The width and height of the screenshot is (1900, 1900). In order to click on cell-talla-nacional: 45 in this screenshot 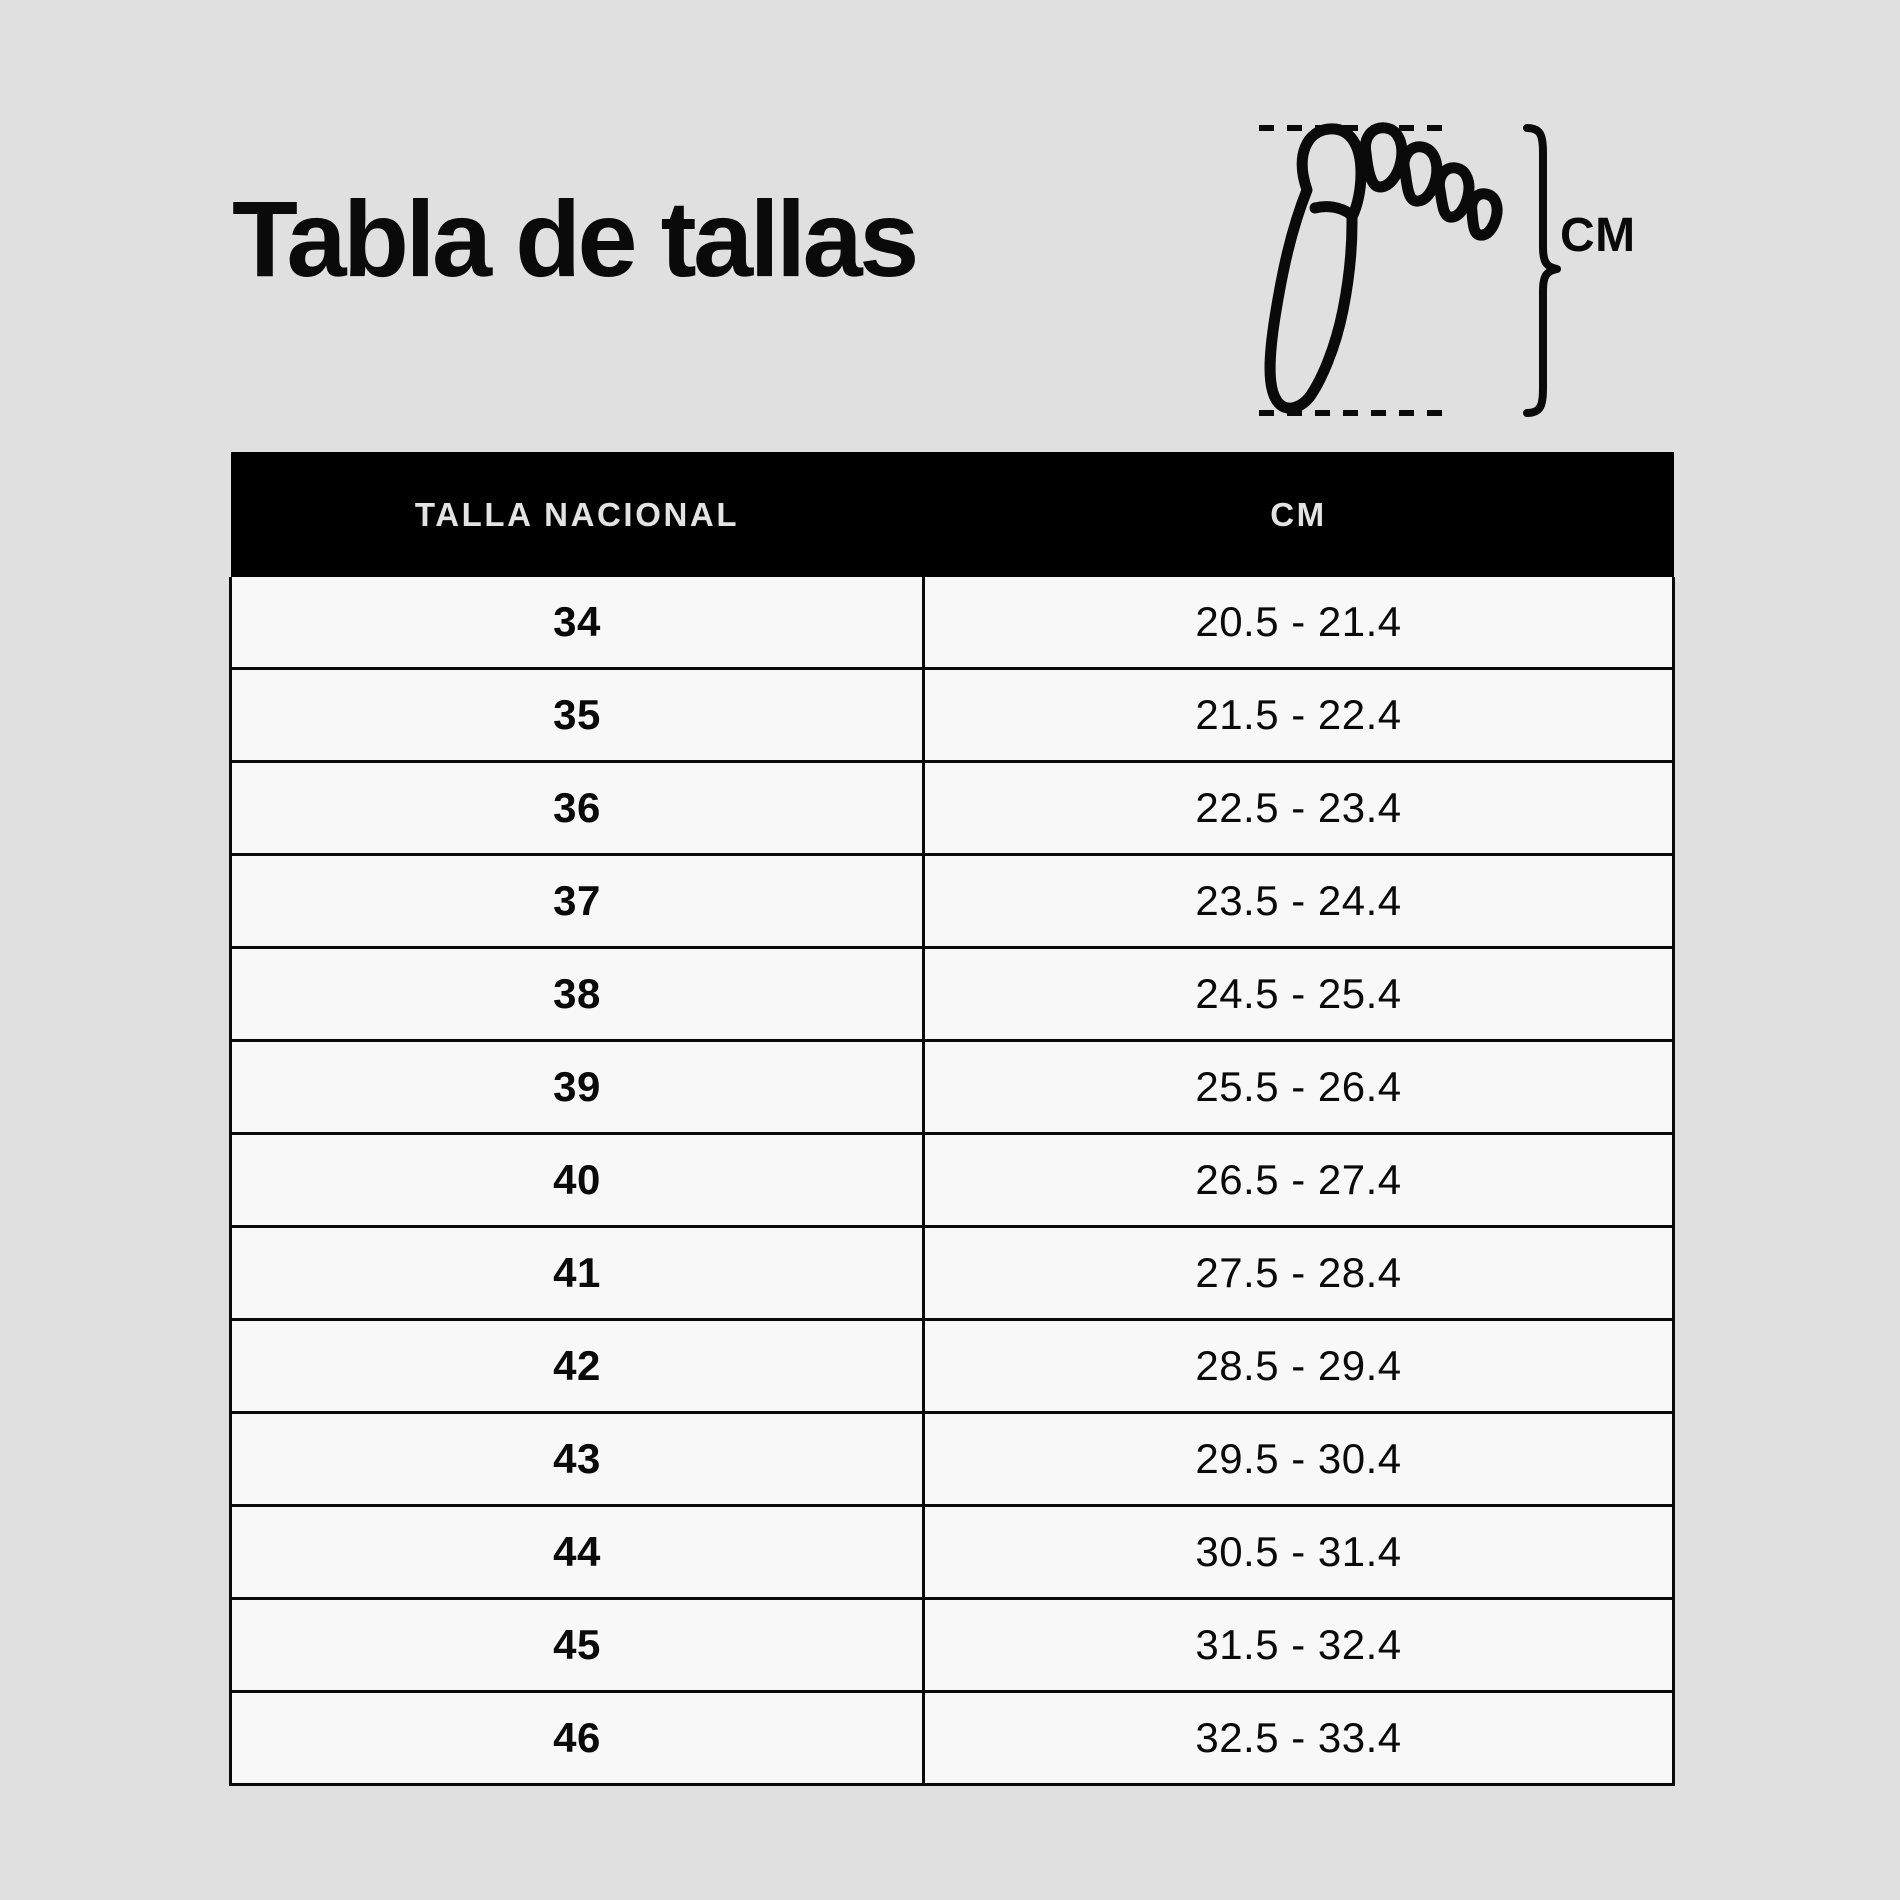, I will do `click(577, 1645)`.